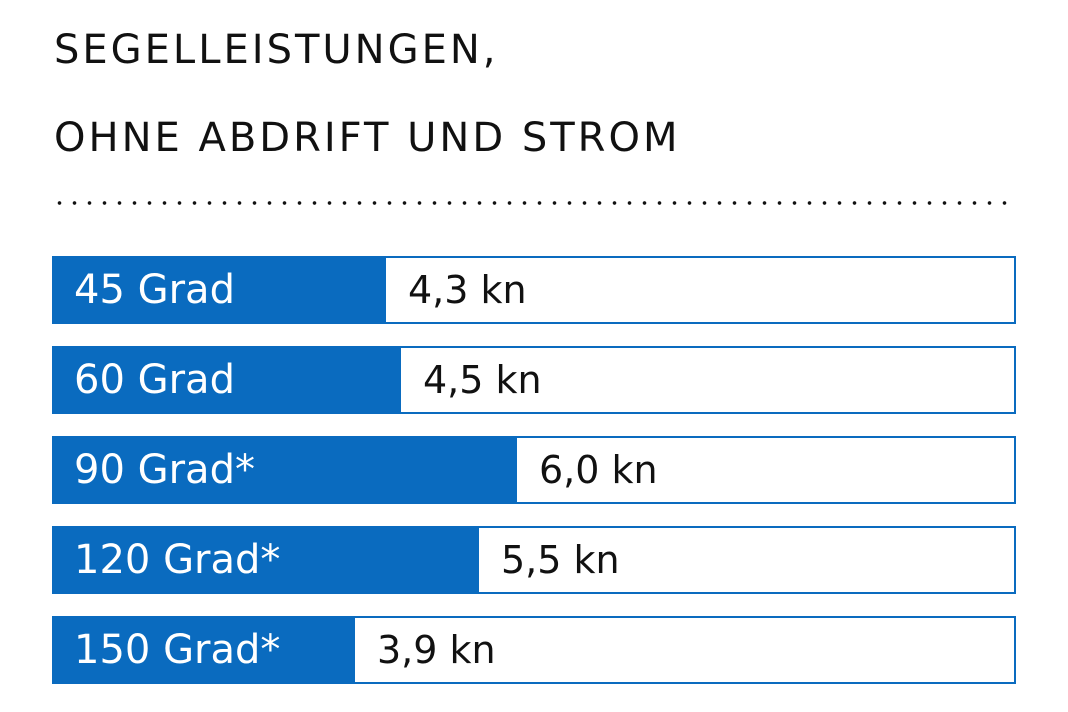 The width and height of the screenshot is (1068, 712). Describe the element at coordinates (560, 560) in the screenshot. I see `bar-value-label: 5,5 kn` at that location.